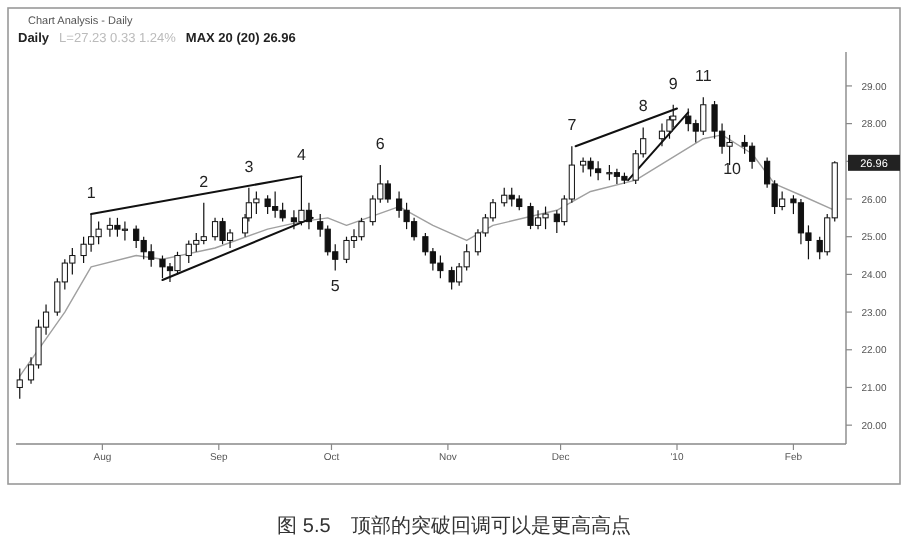  What do you see at coordinates (673, 83) in the screenshot?
I see `annotation: 9` at bounding box center [673, 83].